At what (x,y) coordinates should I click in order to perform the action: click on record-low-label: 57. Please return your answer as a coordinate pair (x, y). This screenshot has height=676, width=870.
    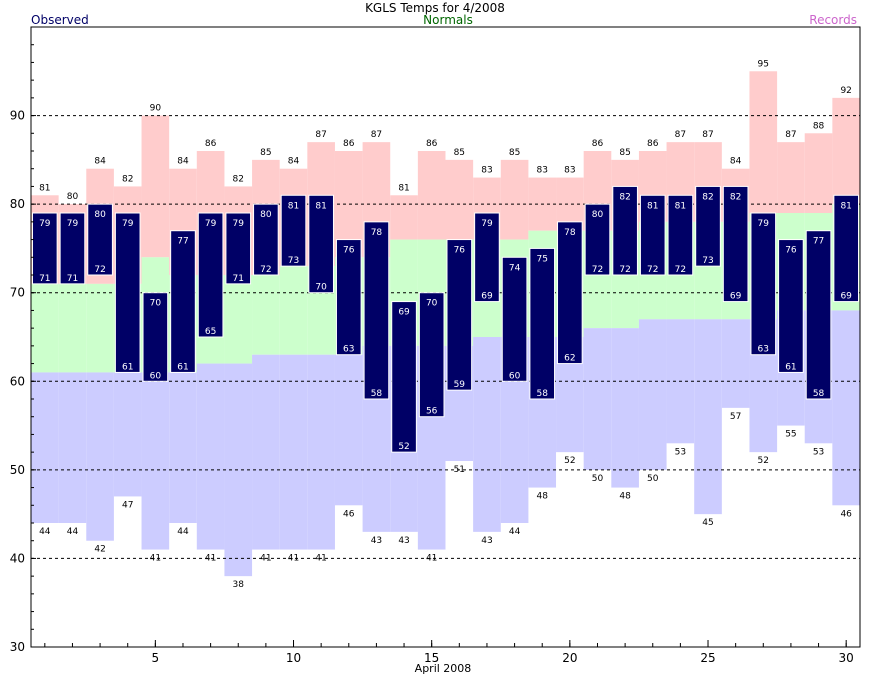
    Looking at the image, I should click on (735, 417).